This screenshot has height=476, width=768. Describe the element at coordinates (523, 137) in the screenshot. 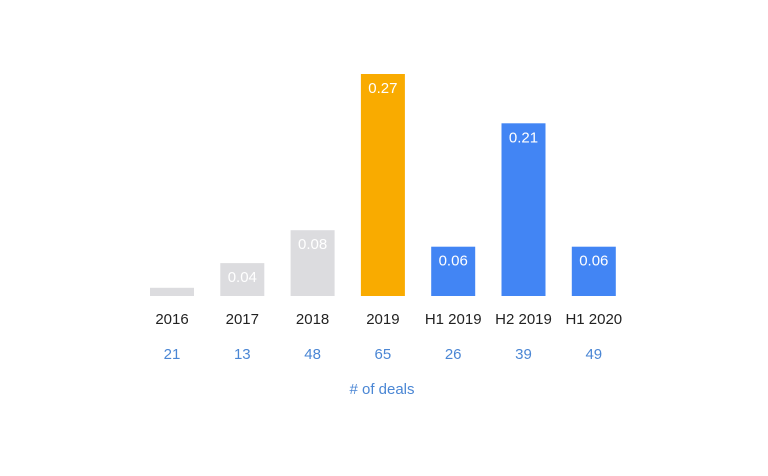

I see `bar-value-label: 0.21` at that location.